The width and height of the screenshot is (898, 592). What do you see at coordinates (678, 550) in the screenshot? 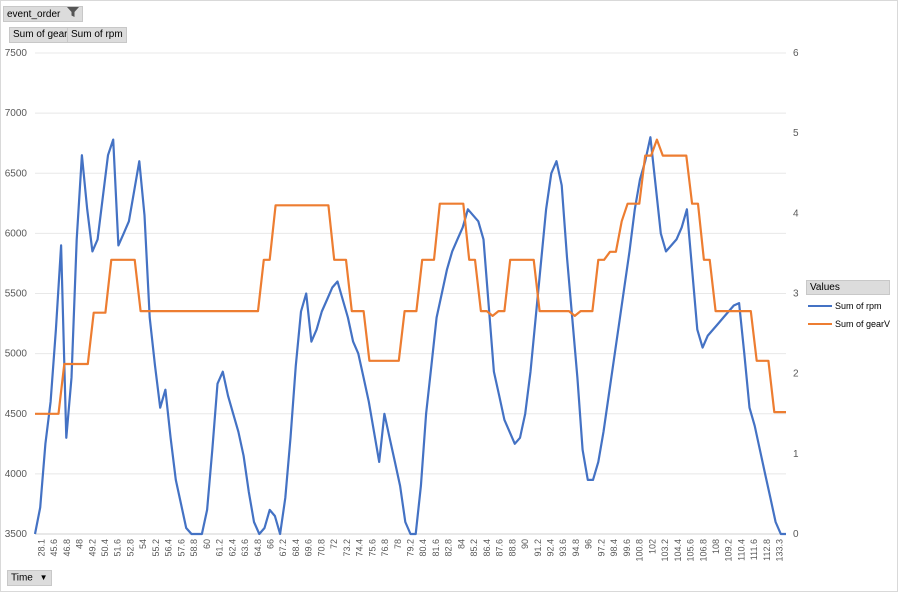
I see `x-tick-label: 104.4` at bounding box center [678, 550].